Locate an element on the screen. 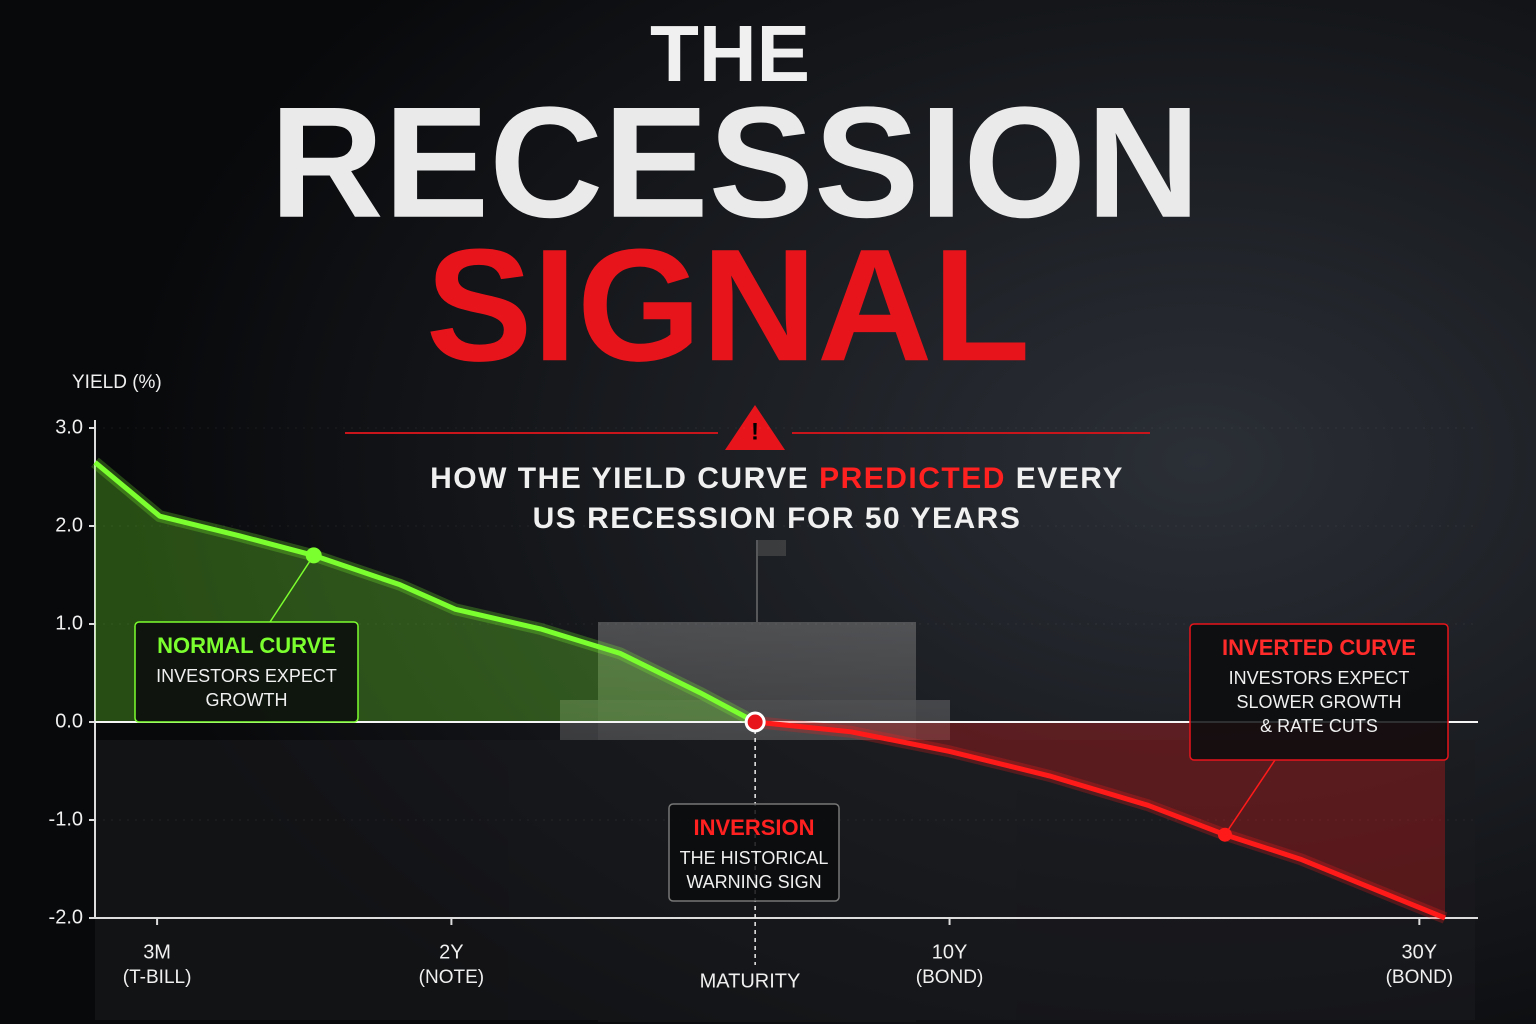  subtitle-part: HOW THE YIELD CURVE is located at coordinates (619, 478).